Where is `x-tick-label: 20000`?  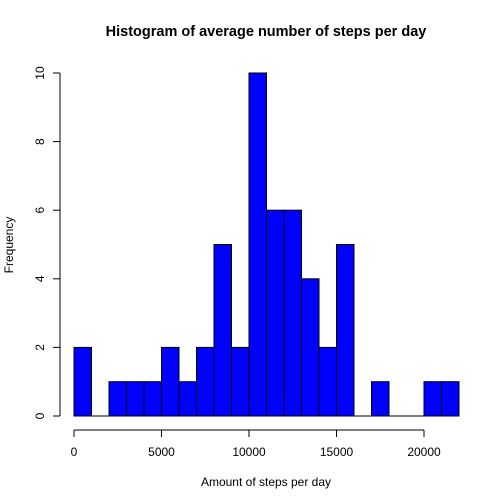 x-tick-label: 20000 is located at coordinates (424, 452).